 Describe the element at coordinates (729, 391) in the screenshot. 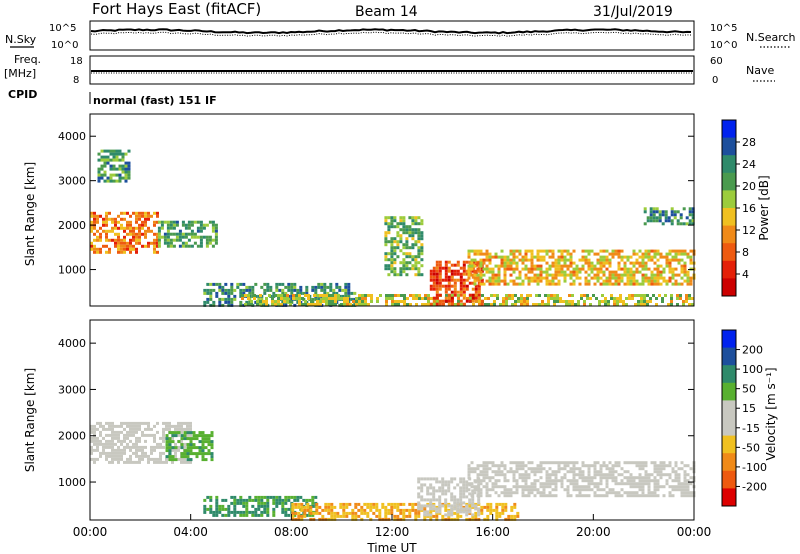

I see `velocity-colorbar-swatch` at that location.